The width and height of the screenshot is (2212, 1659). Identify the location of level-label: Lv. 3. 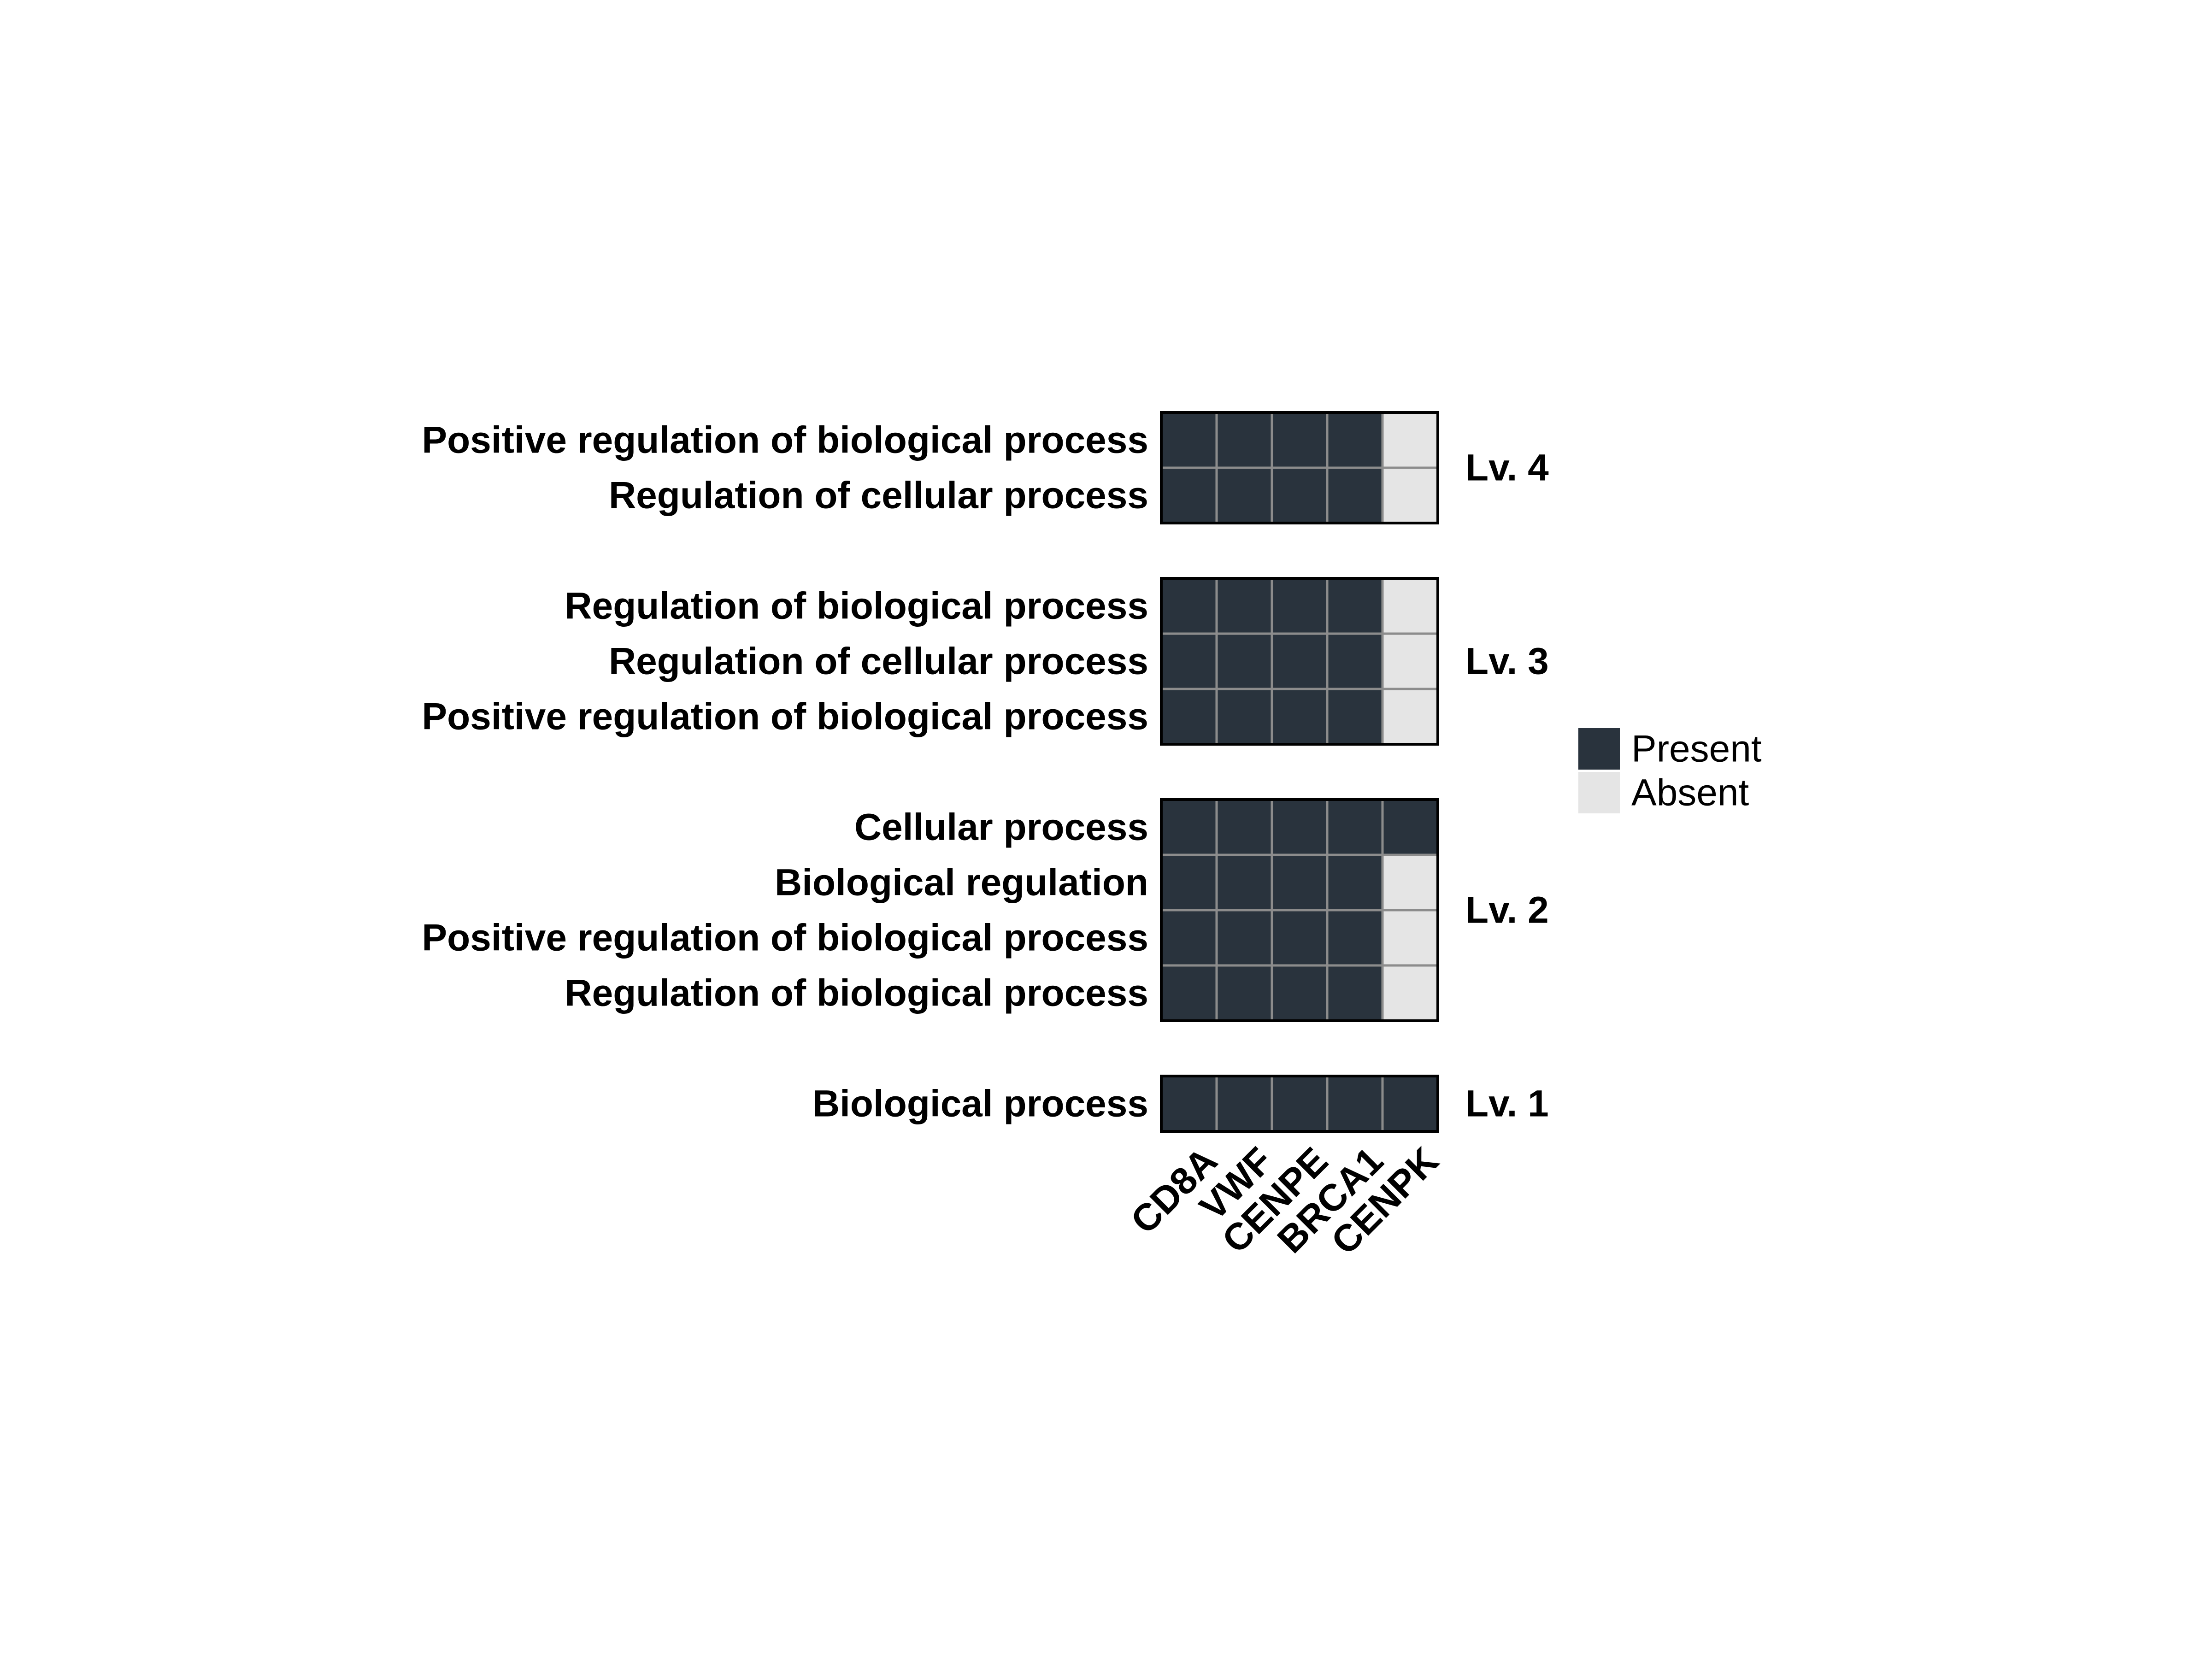
(1507, 661).